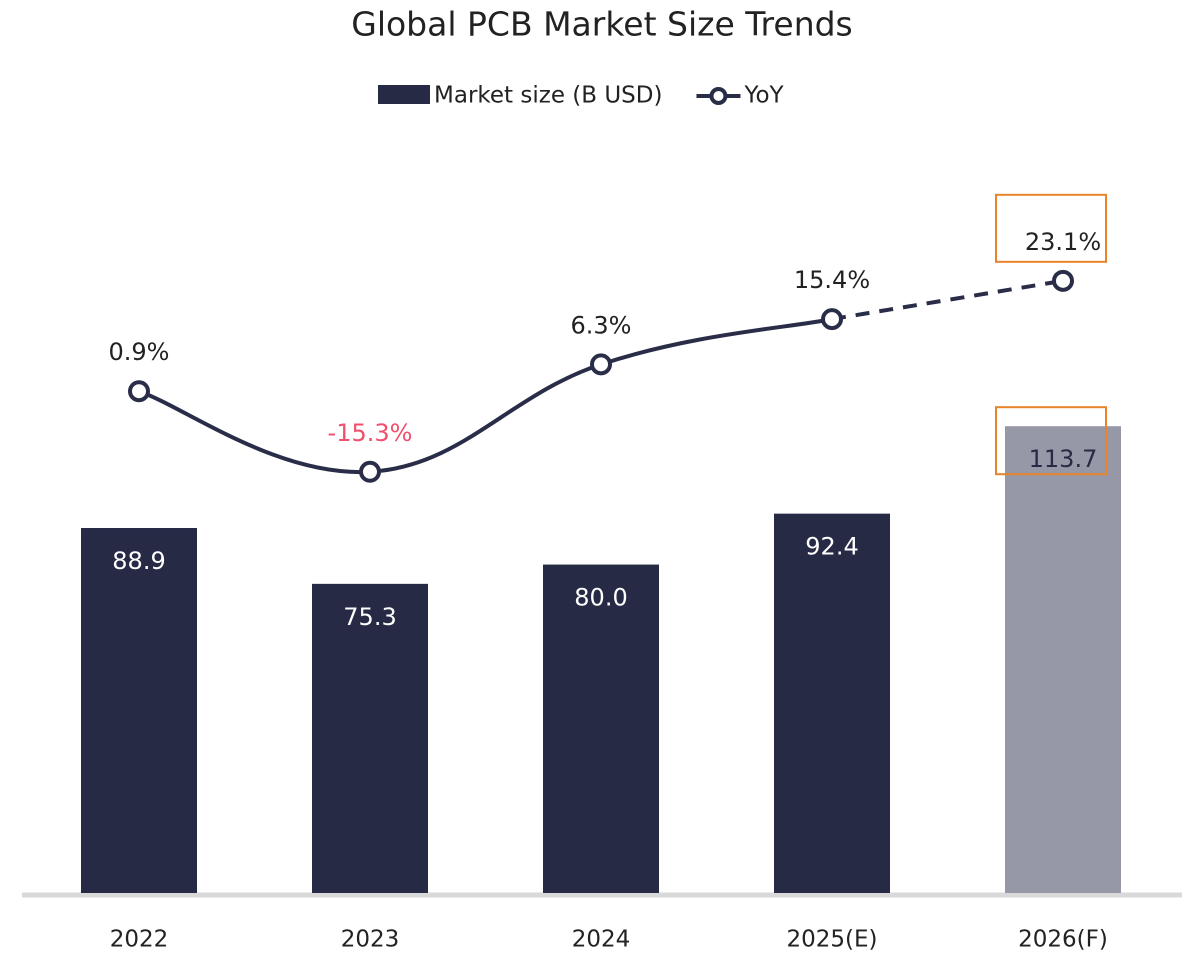 The image size is (1182, 957). What do you see at coordinates (139, 352) in the screenshot?
I see `data-label: 0.9%` at bounding box center [139, 352].